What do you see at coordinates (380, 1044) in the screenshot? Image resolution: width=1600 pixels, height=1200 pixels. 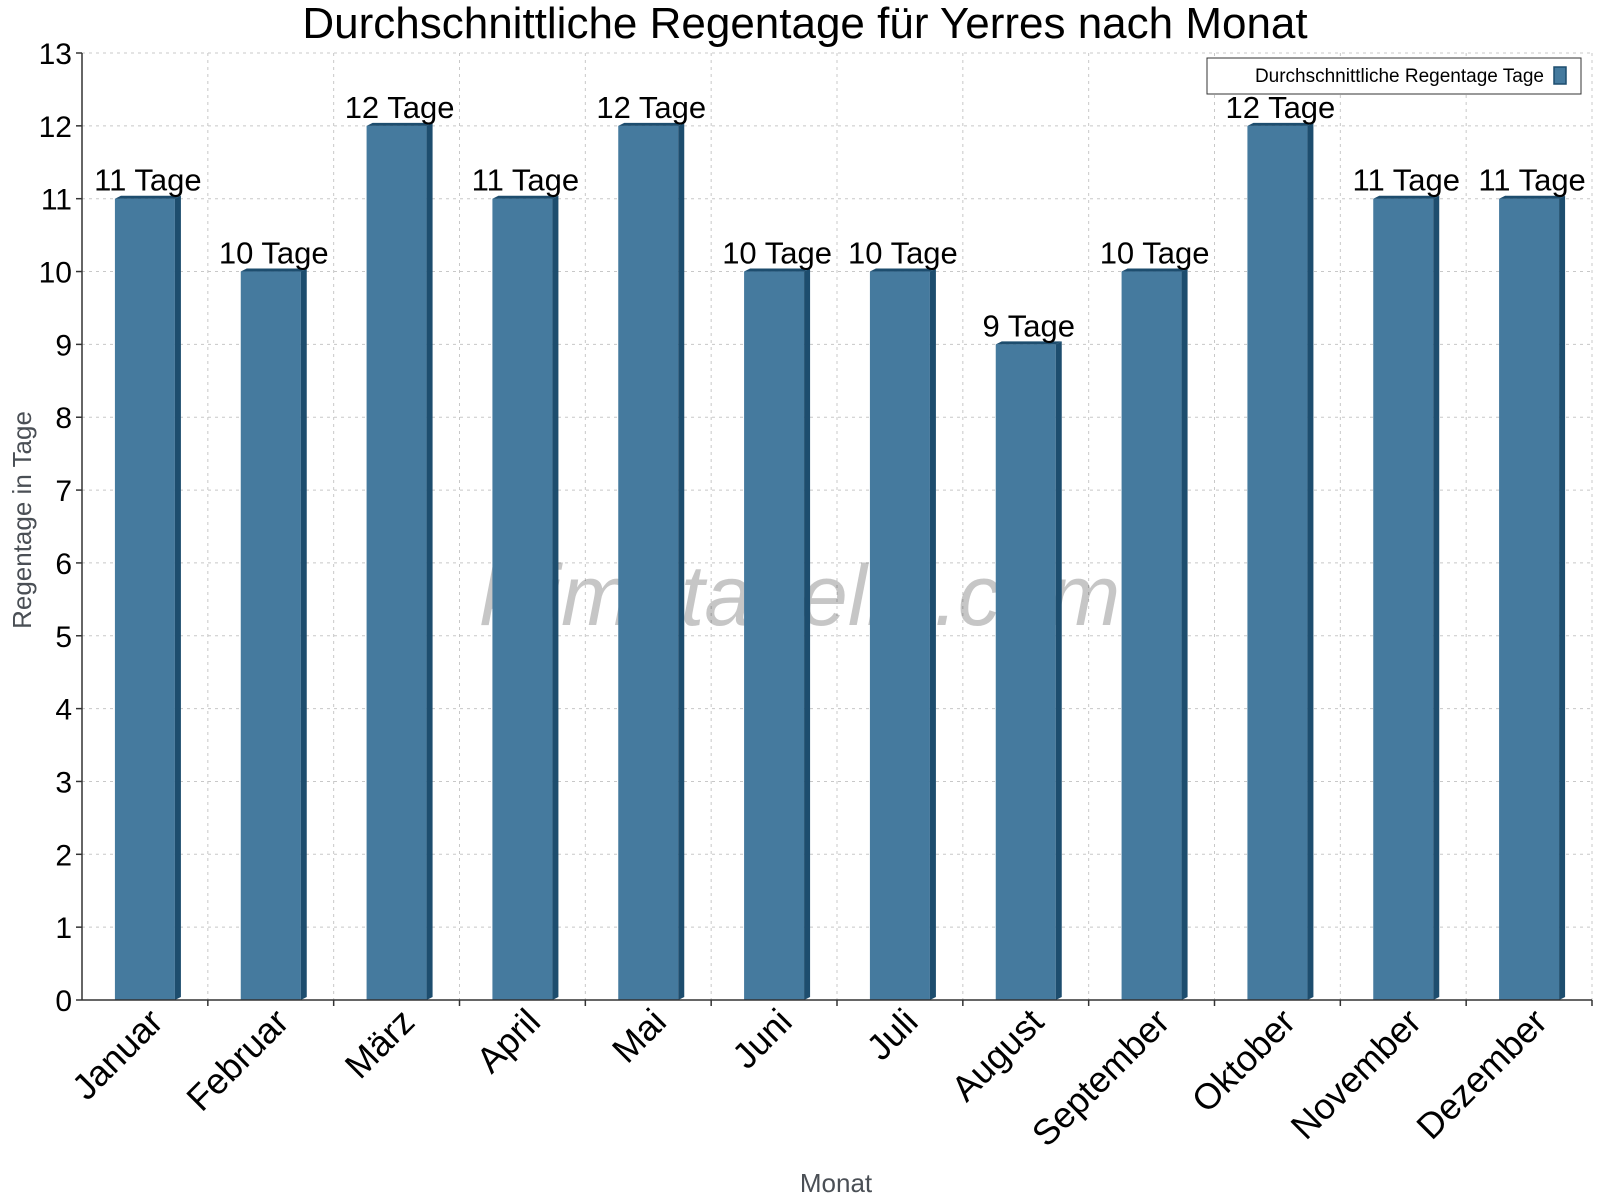 I see `x-tick-label: März` at bounding box center [380, 1044].